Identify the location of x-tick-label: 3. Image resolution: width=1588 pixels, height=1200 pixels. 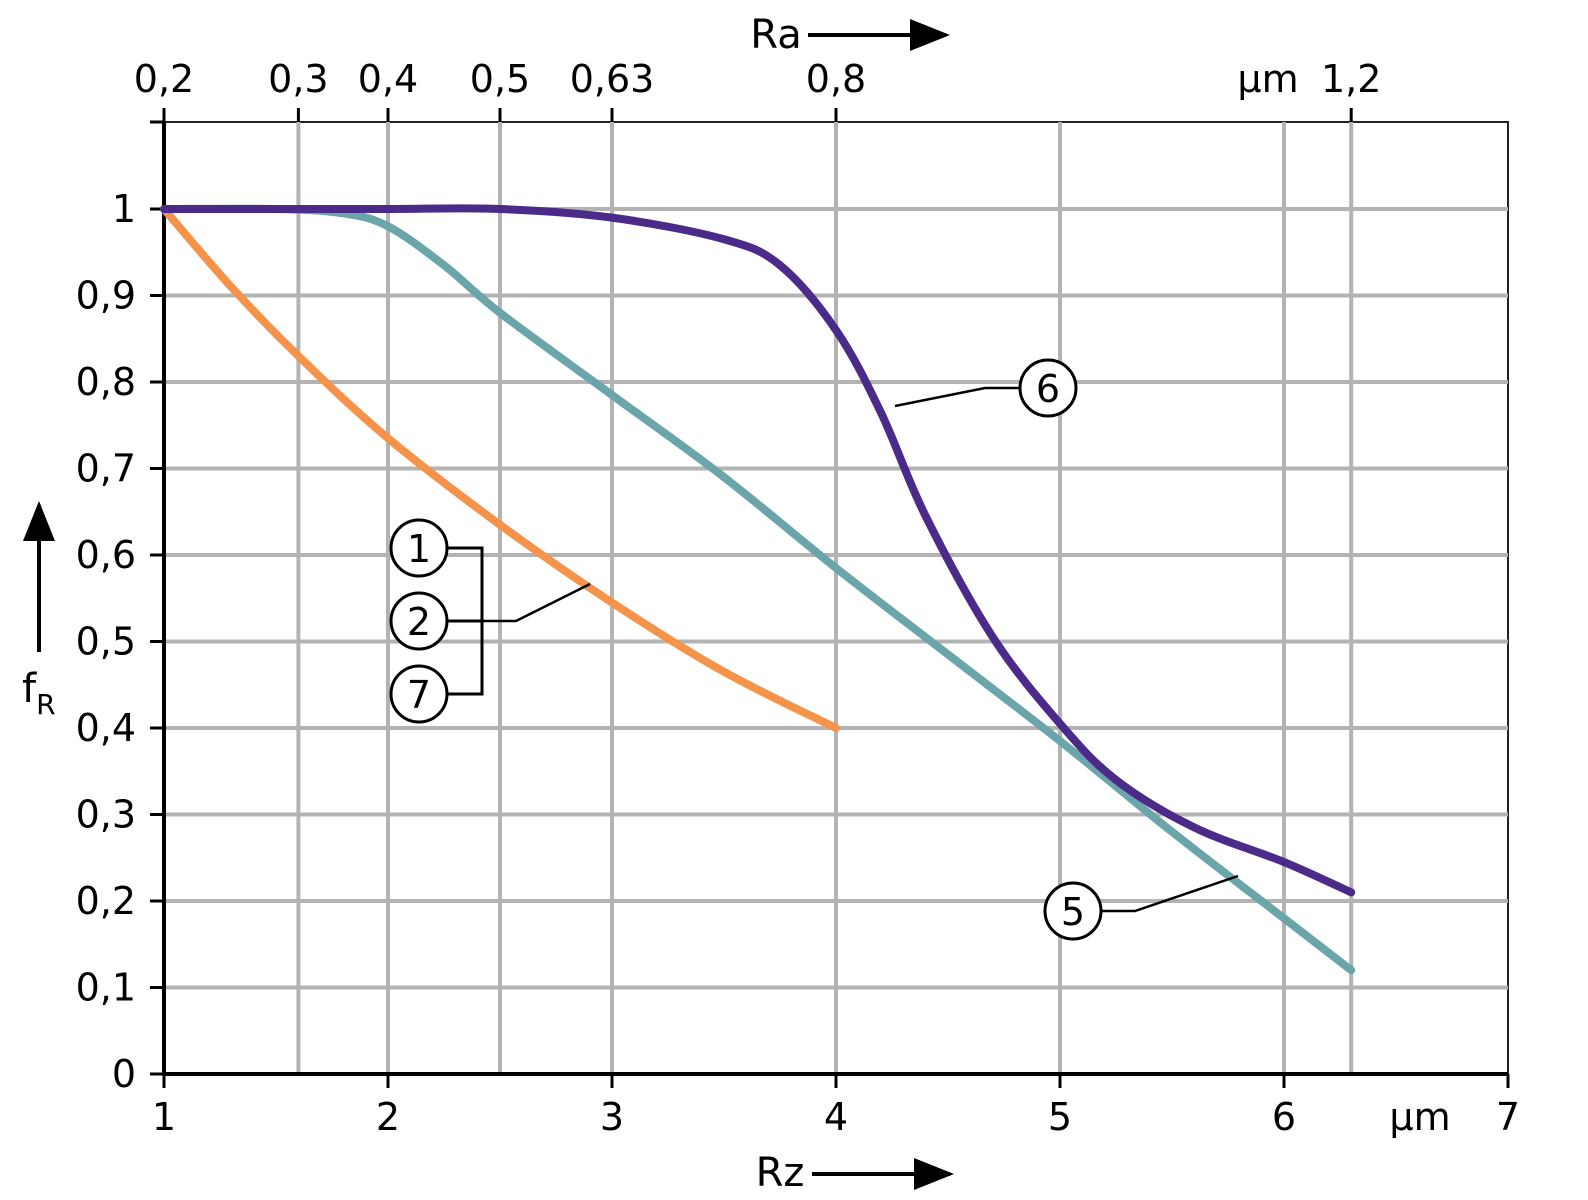
(612, 1117).